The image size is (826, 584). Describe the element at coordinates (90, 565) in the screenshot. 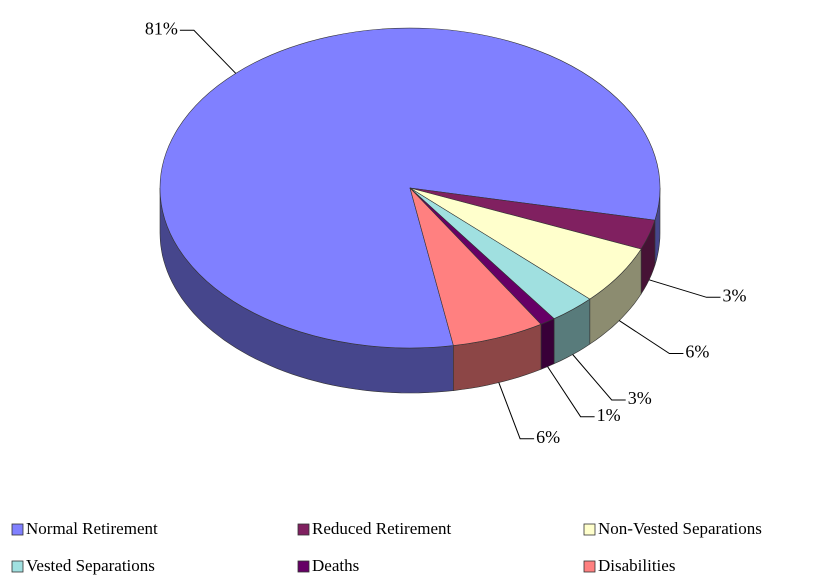

I see `legend-label: Vested Separations` at that location.